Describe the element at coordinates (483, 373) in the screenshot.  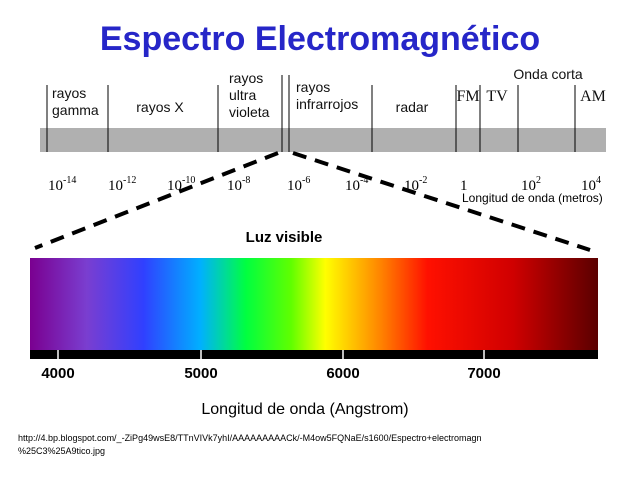
I see `angstrom-tick: 7000` at that location.